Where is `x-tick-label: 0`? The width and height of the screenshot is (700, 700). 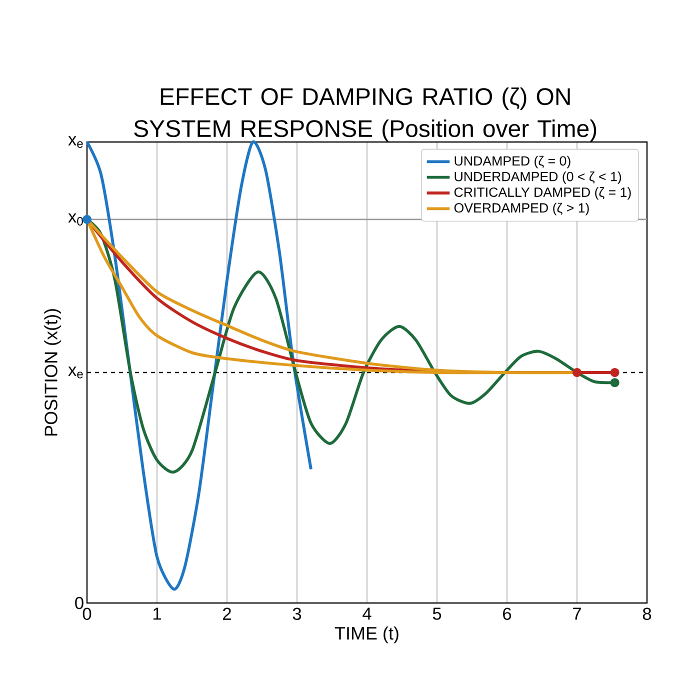
x-tick-label: 0 is located at coordinates (87, 614).